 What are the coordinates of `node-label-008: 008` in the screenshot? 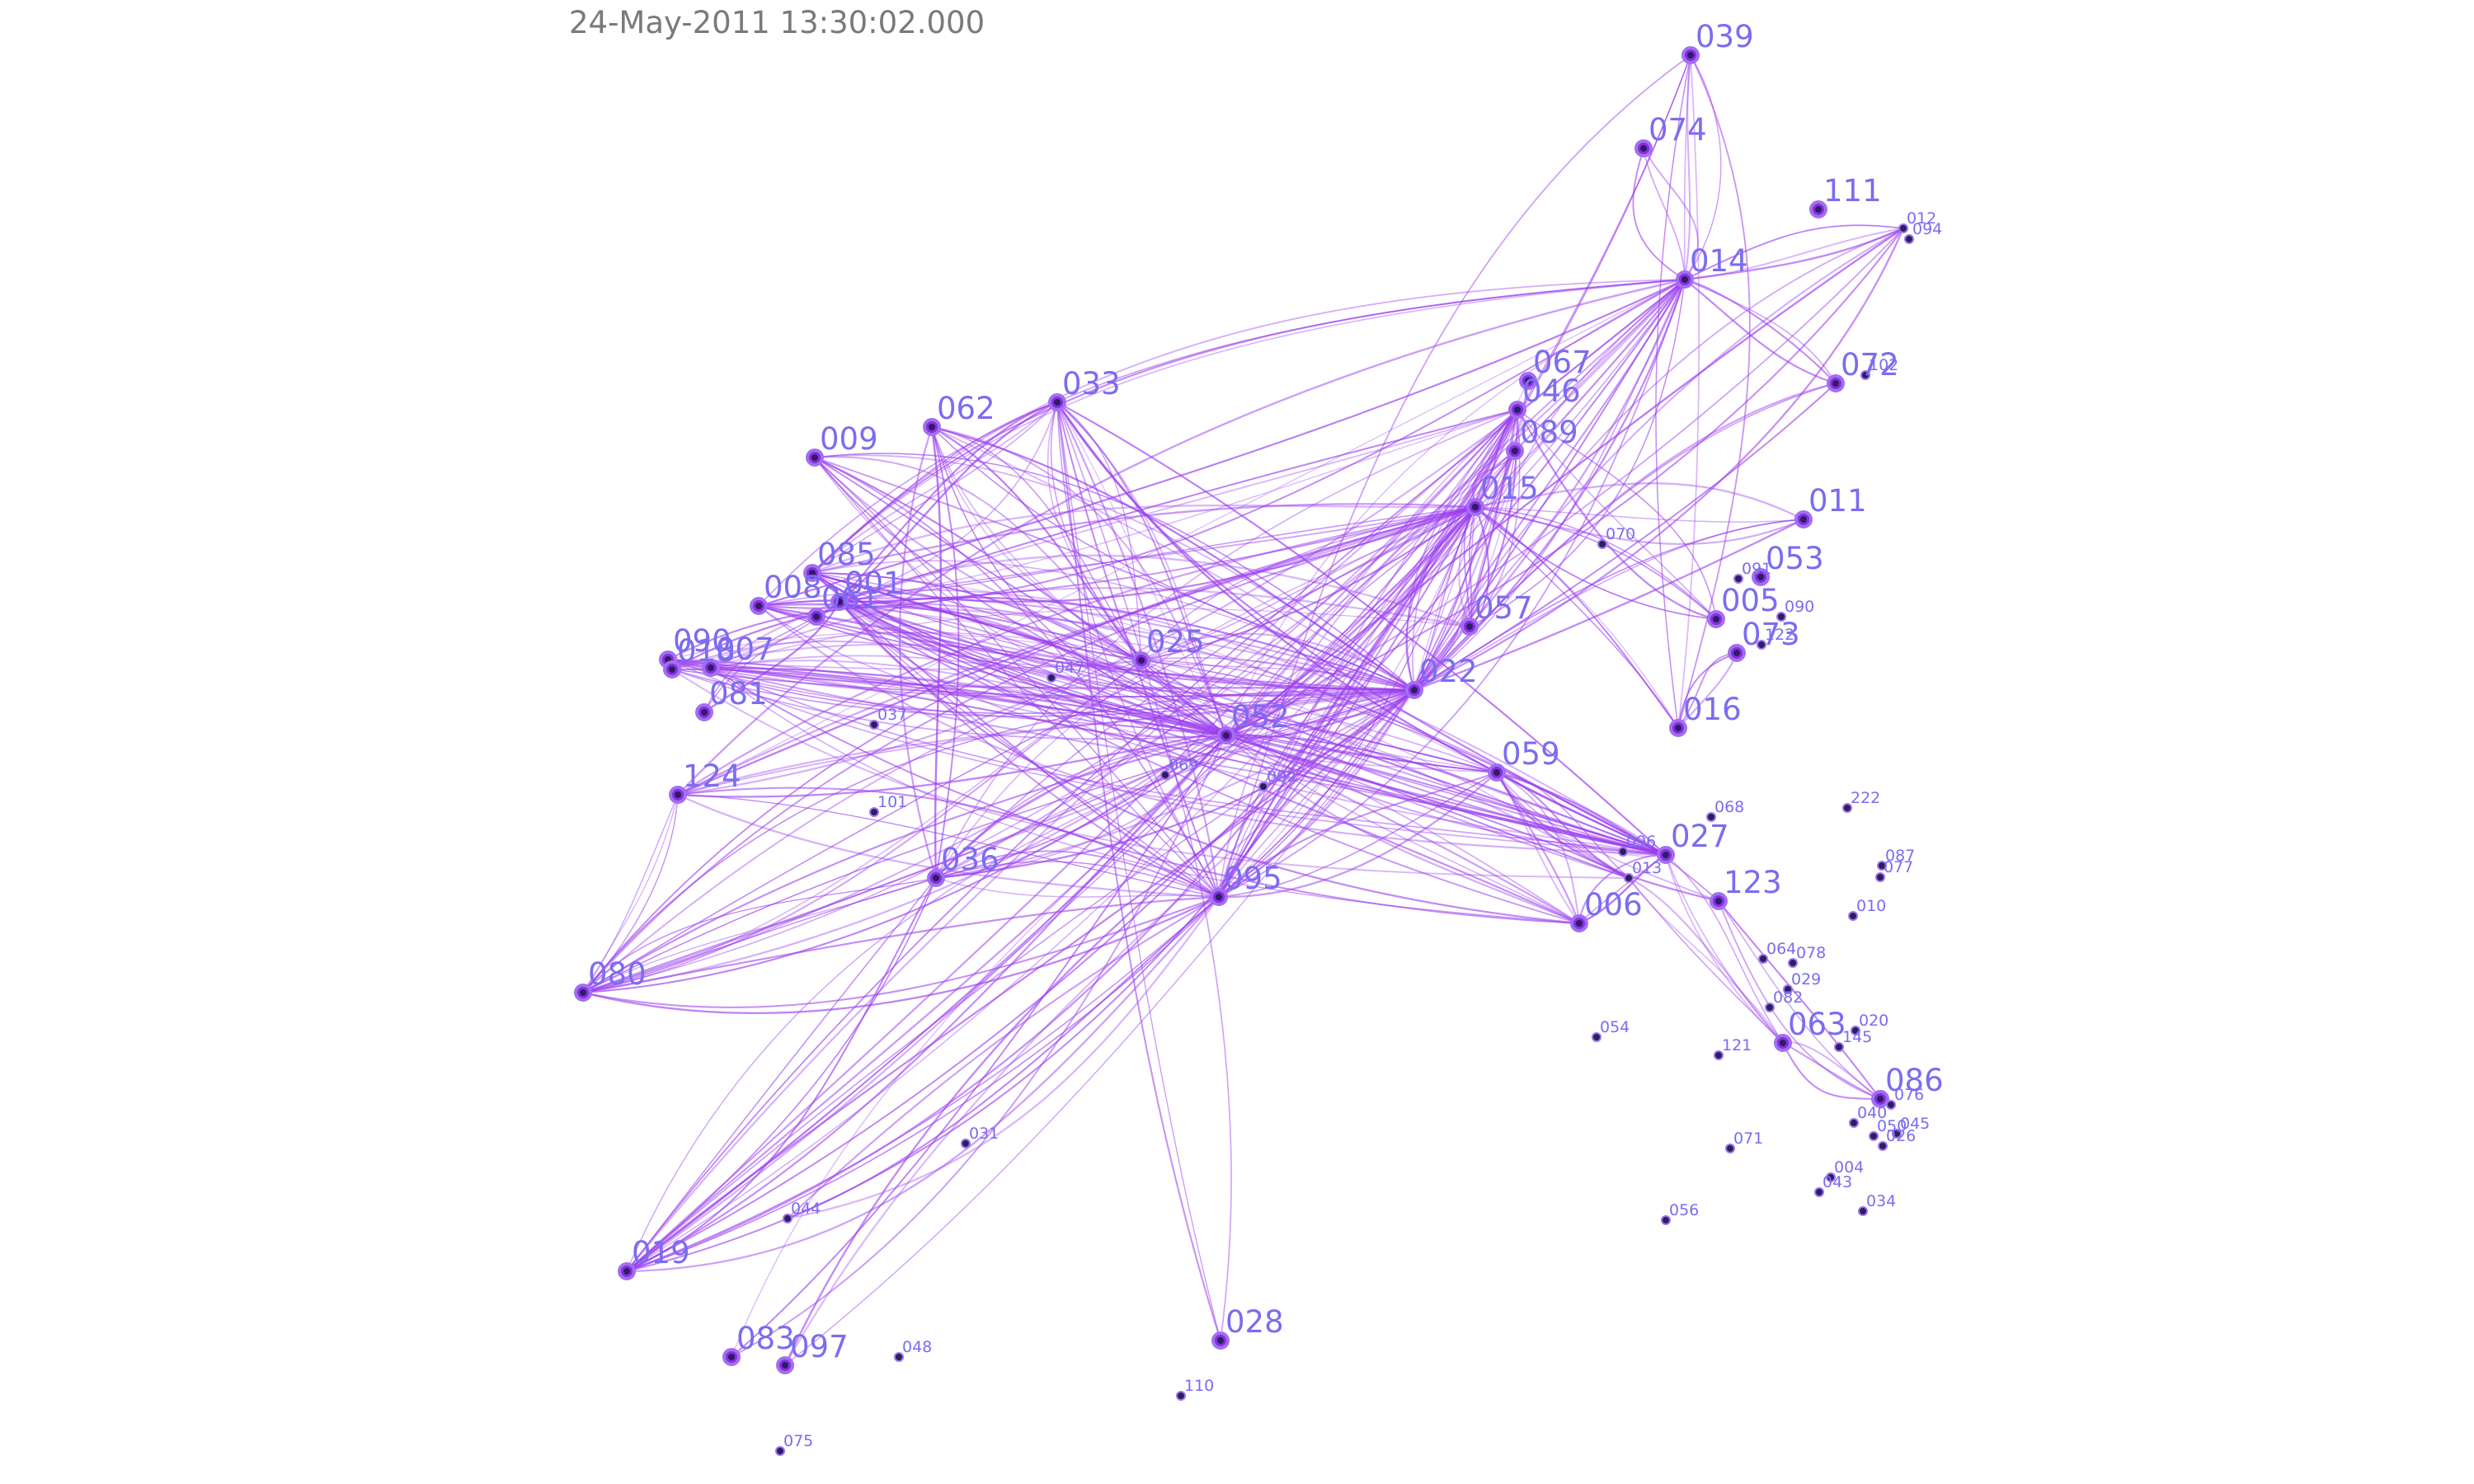 It's located at (793, 587).